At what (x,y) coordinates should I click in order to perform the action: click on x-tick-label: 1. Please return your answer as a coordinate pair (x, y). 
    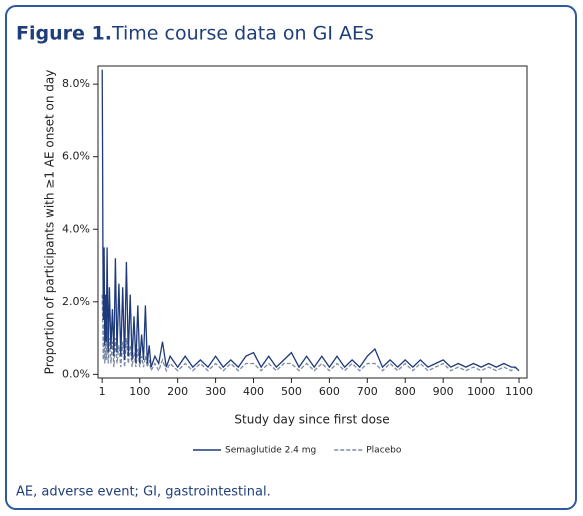
    Looking at the image, I should click on (102, 391).